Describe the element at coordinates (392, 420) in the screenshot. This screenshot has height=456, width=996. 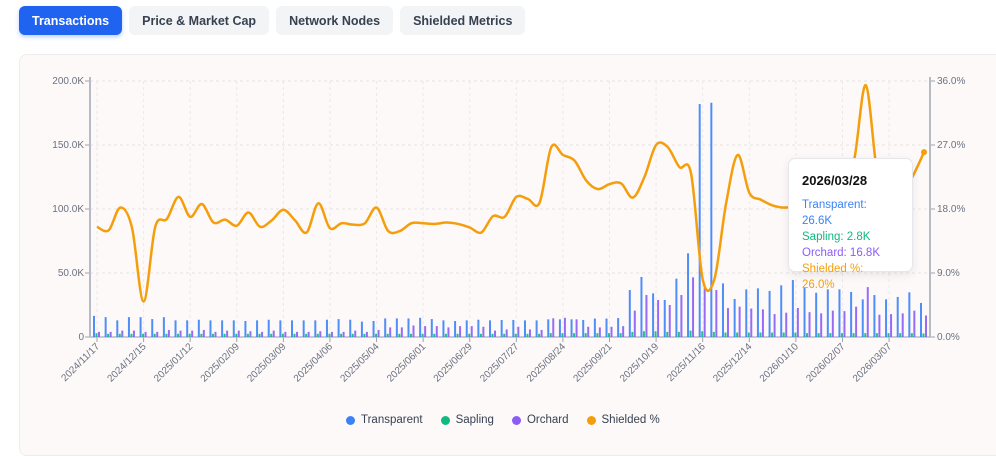
I see `legend-label: Transparent` at that location.